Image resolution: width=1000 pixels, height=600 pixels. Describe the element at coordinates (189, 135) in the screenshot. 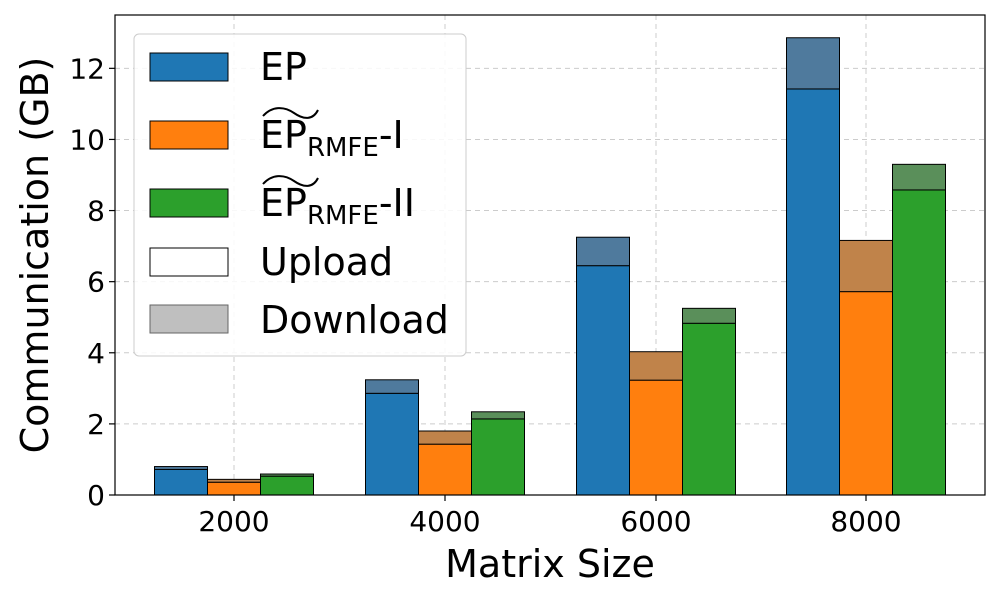

I see `legend-swatch-rmfe-i` at that location.